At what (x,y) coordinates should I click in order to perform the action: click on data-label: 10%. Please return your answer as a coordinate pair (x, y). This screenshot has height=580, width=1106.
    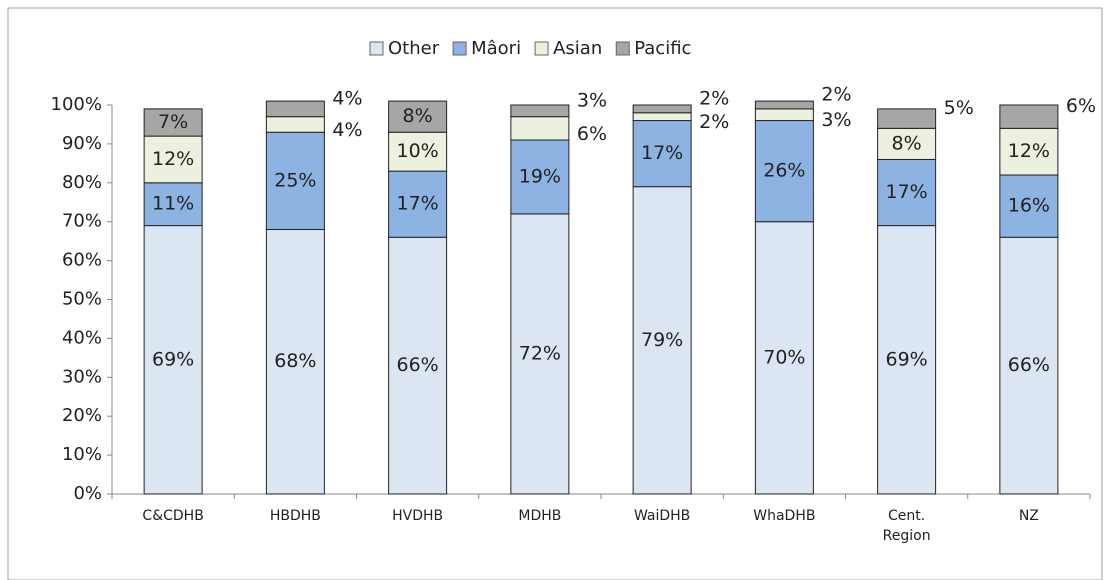
    Looking at the image, I should click on (418, 151).